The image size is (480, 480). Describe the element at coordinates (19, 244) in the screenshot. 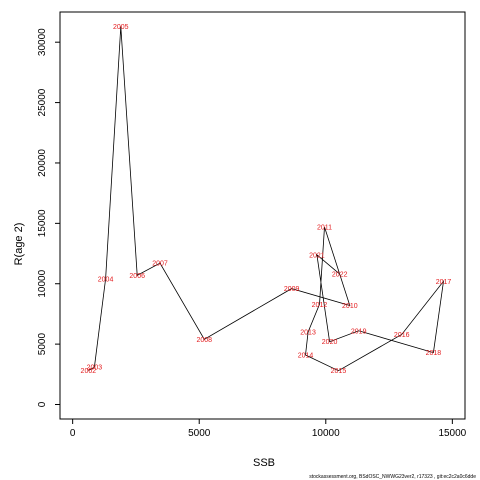

I see `y-axis-title: R(age 2)` at that location.